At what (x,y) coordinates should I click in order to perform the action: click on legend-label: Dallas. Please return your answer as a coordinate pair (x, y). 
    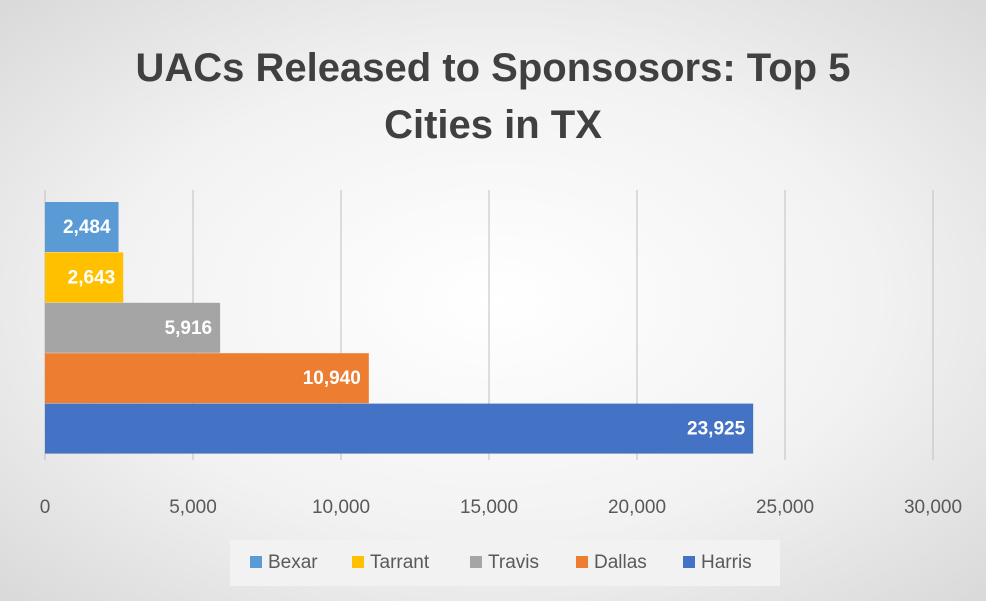
    Looking at the image, I should click on (620, 562).